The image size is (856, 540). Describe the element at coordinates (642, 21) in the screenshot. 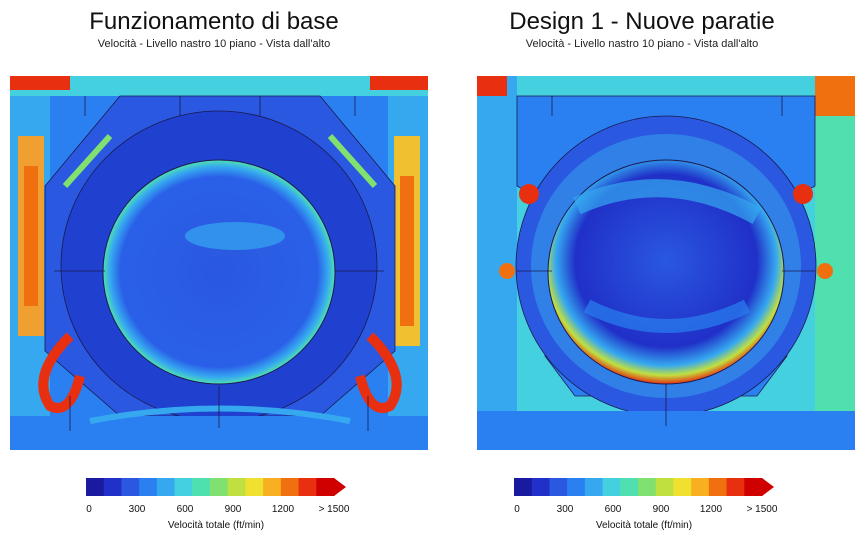

I see `panel-title: Design 1 - Nuove paratie` at that location.